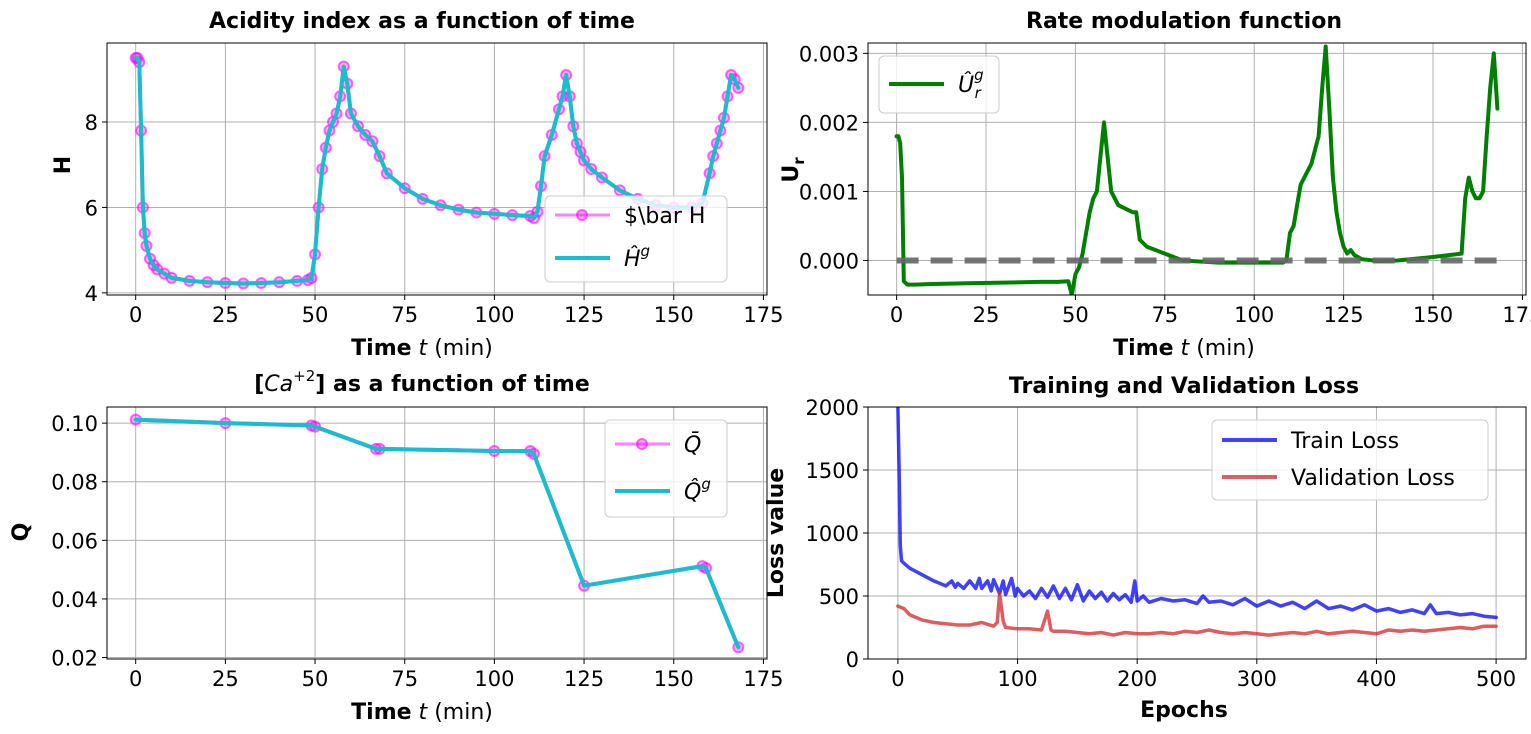 The height and width of the screenshot is (734, 1531). What do you see at coordinates (776, 533) in the screenshot?
I see `loss-chart-ylabel: Loss value` at bounding box center [776, 533].